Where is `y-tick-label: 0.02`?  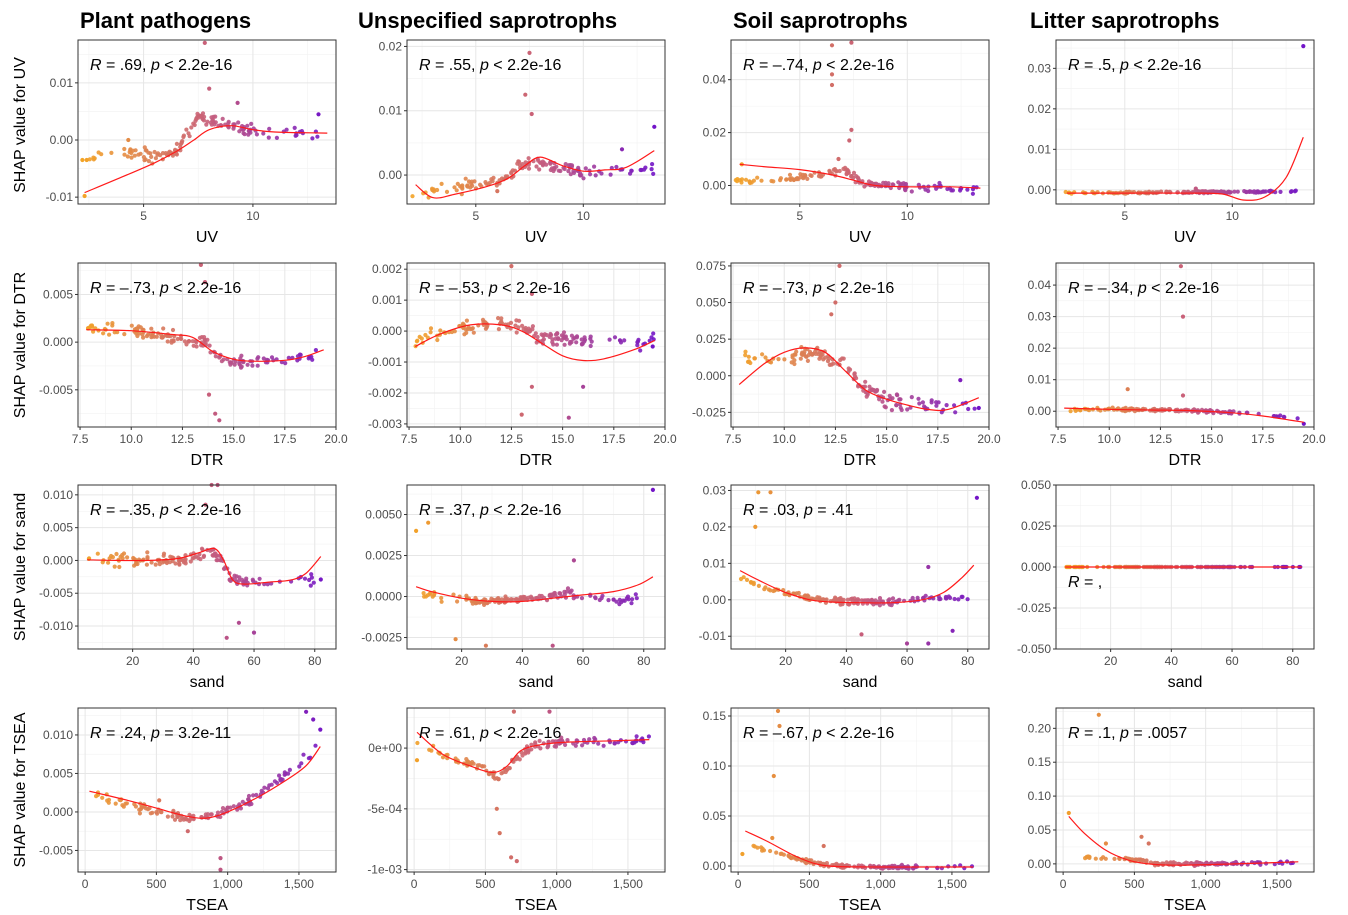
y-tick-label: 0.02 is located at coordinates (391, 46).